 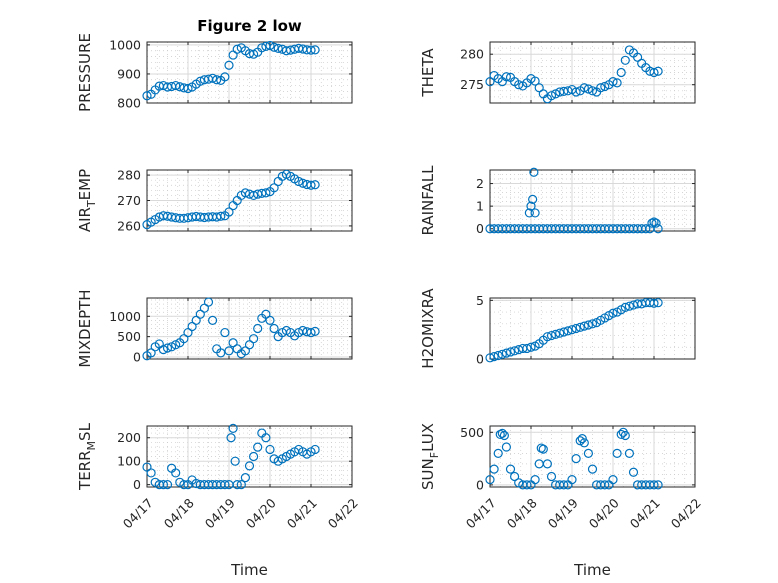 What do you see at coordinates (129, 437) in the screenshot?
I see `y-tick-label: 200` at bounding box center [129, 437].